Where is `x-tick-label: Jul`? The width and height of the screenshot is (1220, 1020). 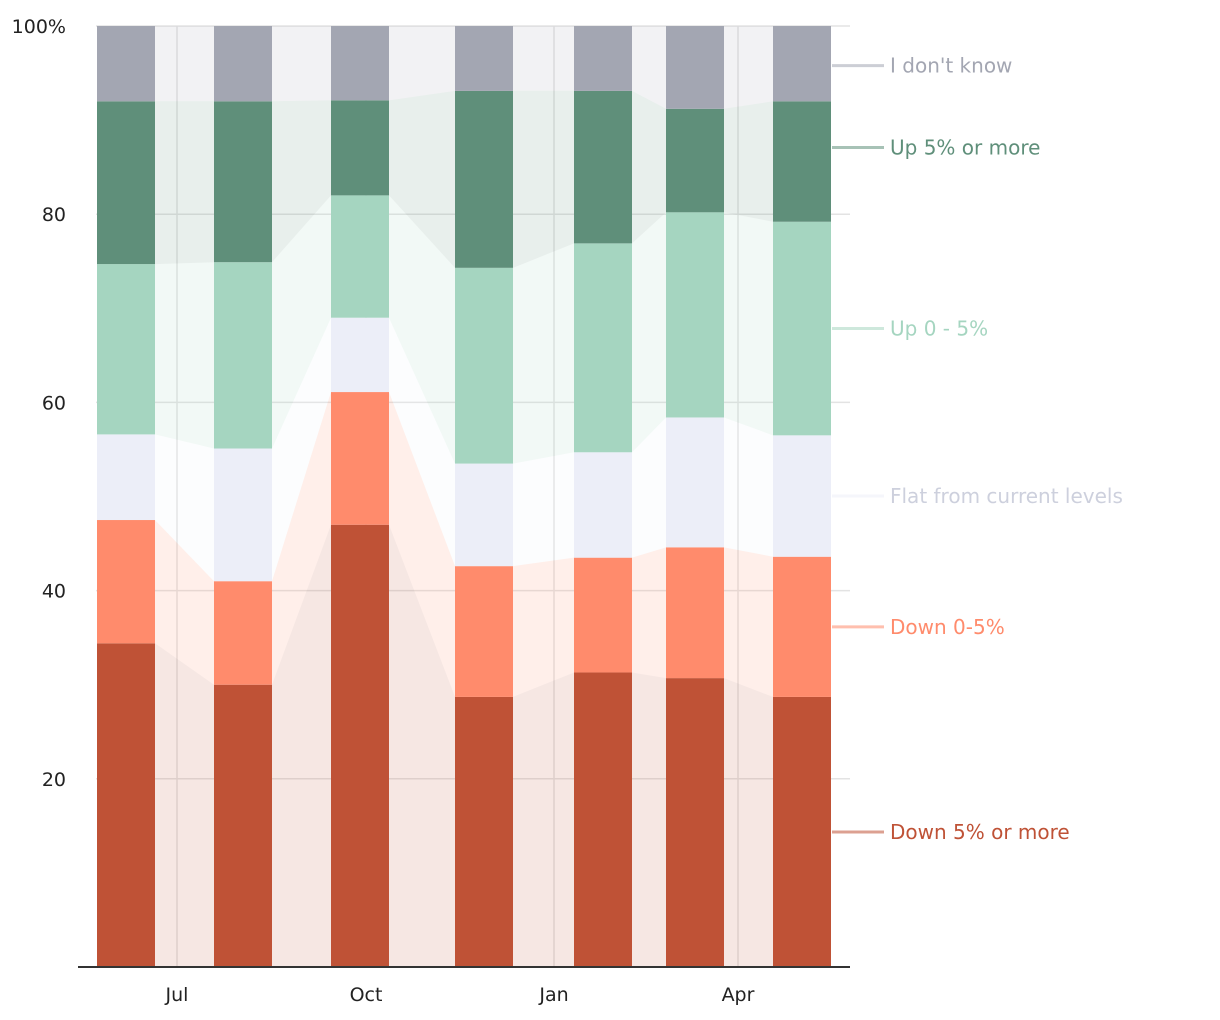 x-tick-label: Jul is located at coordinates (177, 995).